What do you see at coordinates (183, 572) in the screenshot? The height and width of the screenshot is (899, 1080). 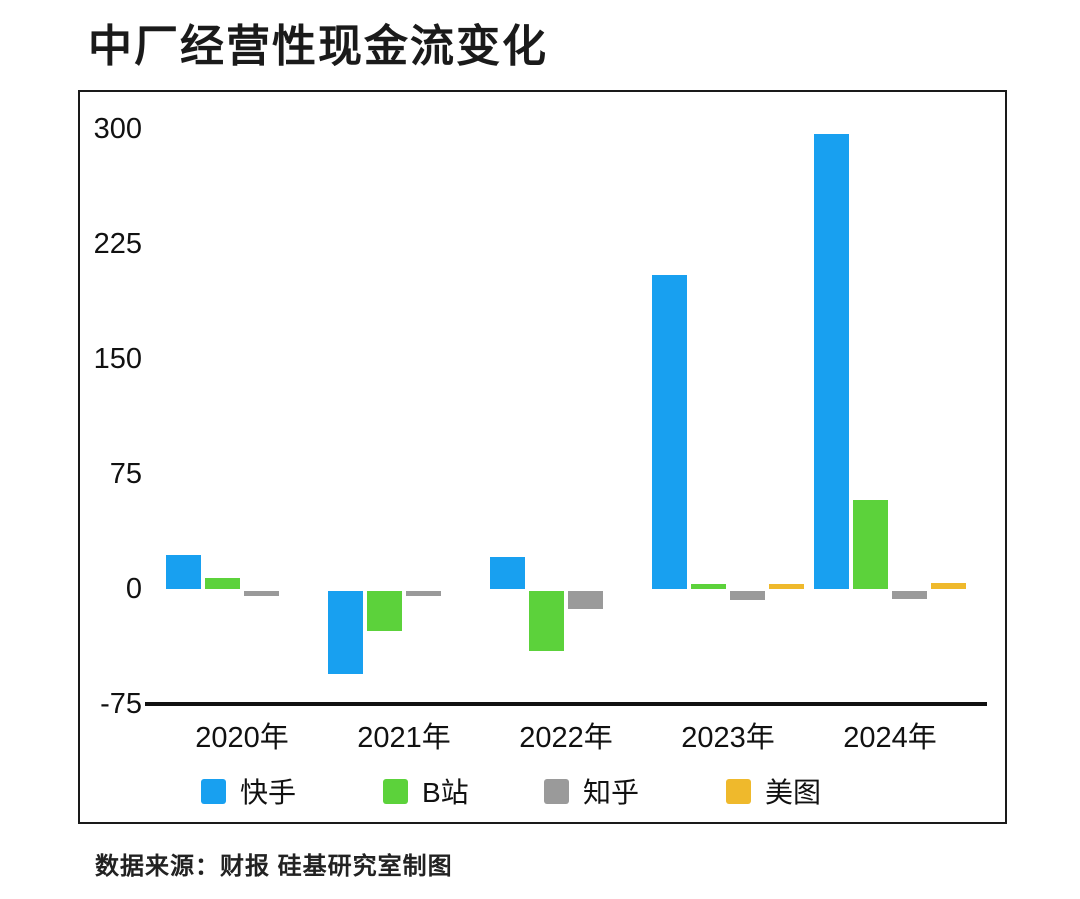 I see `bar-快手-2020年` at bounding box center [183, 572].